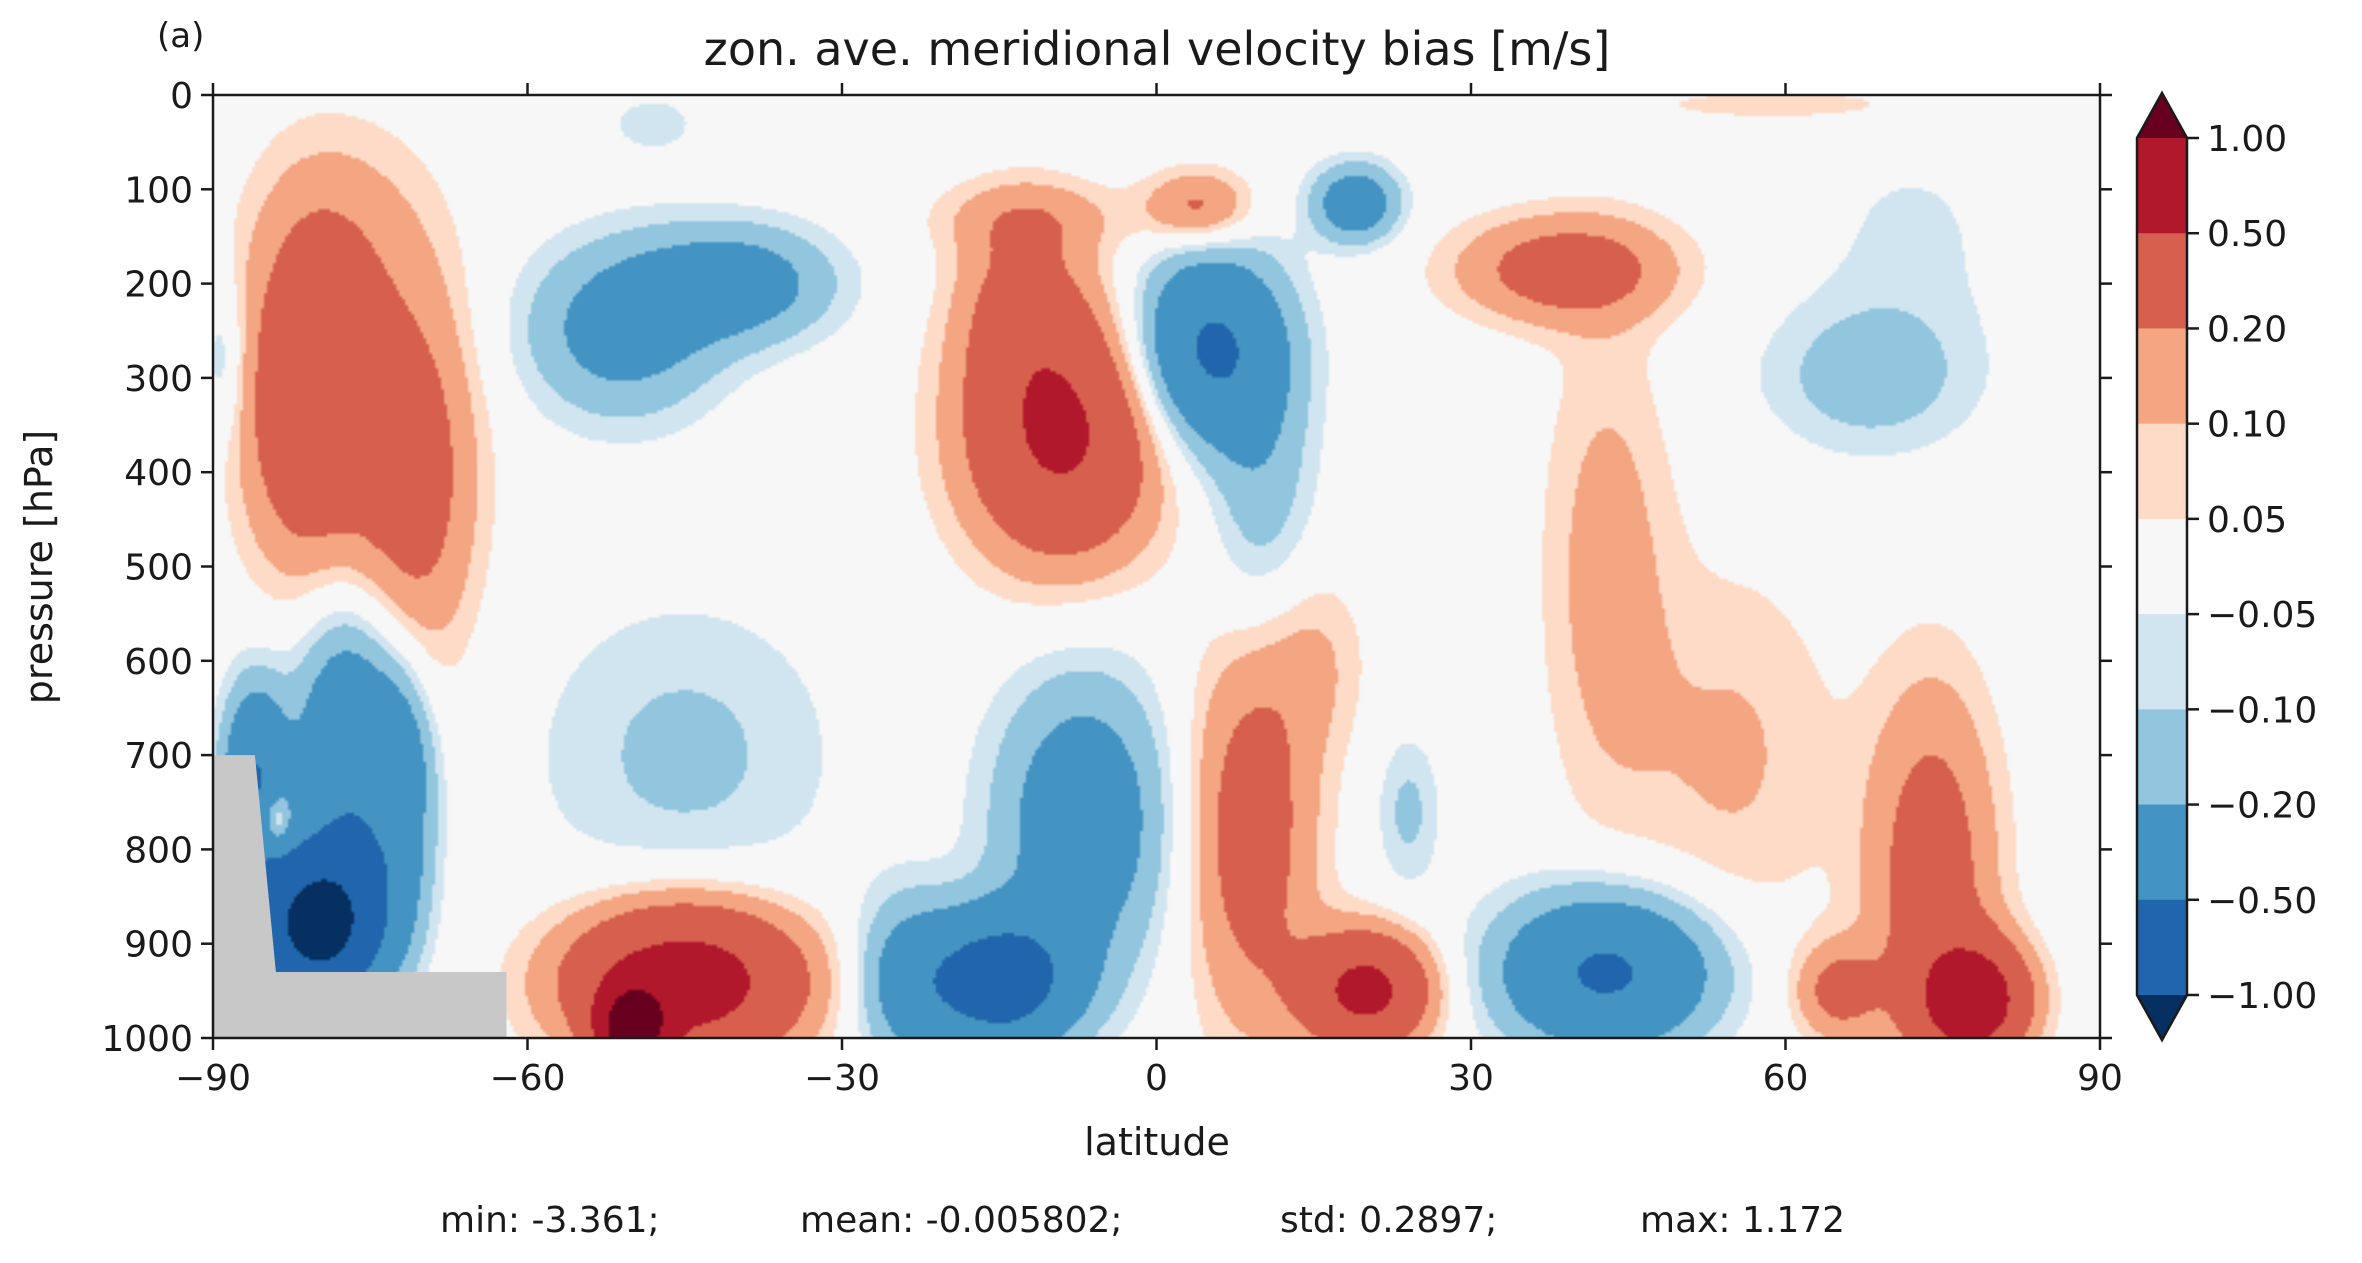 The width and height of the screenshot is (2362, 1263). What do you see at coordinates (2100, 1078) in the screenshot?
I see `x-tick-label: 90` at bounding box center [2100, 1078].